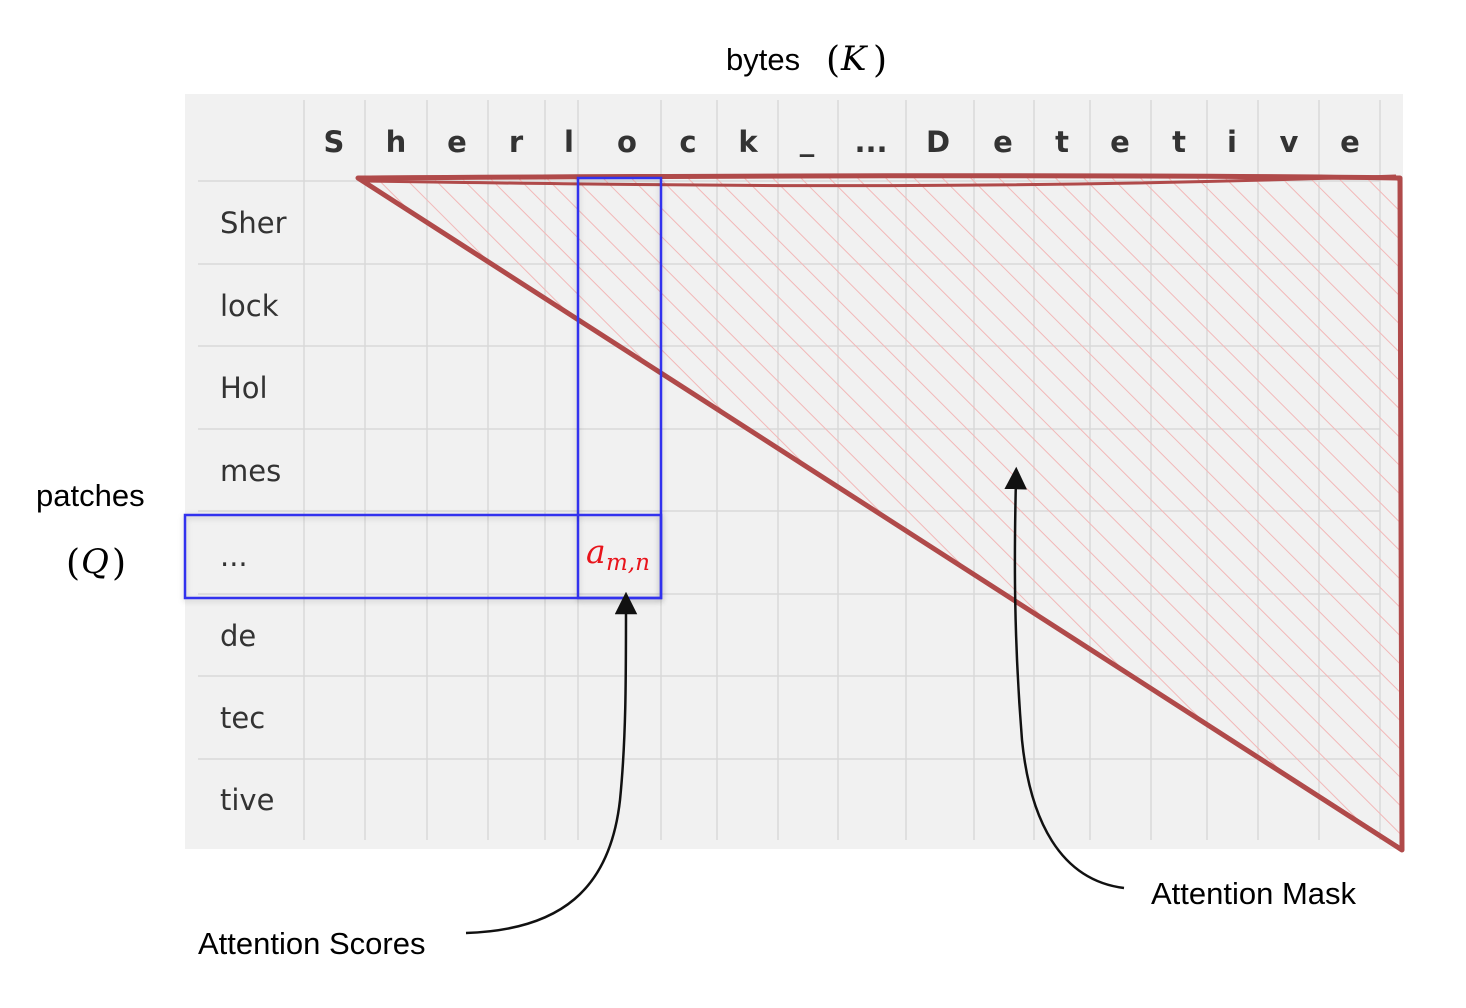 This screenshot has height=1008, width=1466. Describe the element at coordinates (763, 59) in the screenshot. I see `keys-label: bytes` at that location.